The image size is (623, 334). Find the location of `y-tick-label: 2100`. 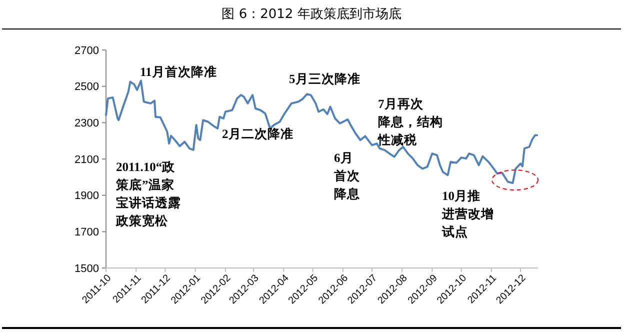

y-tick-label: 2100 is located at coordinates (86, 160).